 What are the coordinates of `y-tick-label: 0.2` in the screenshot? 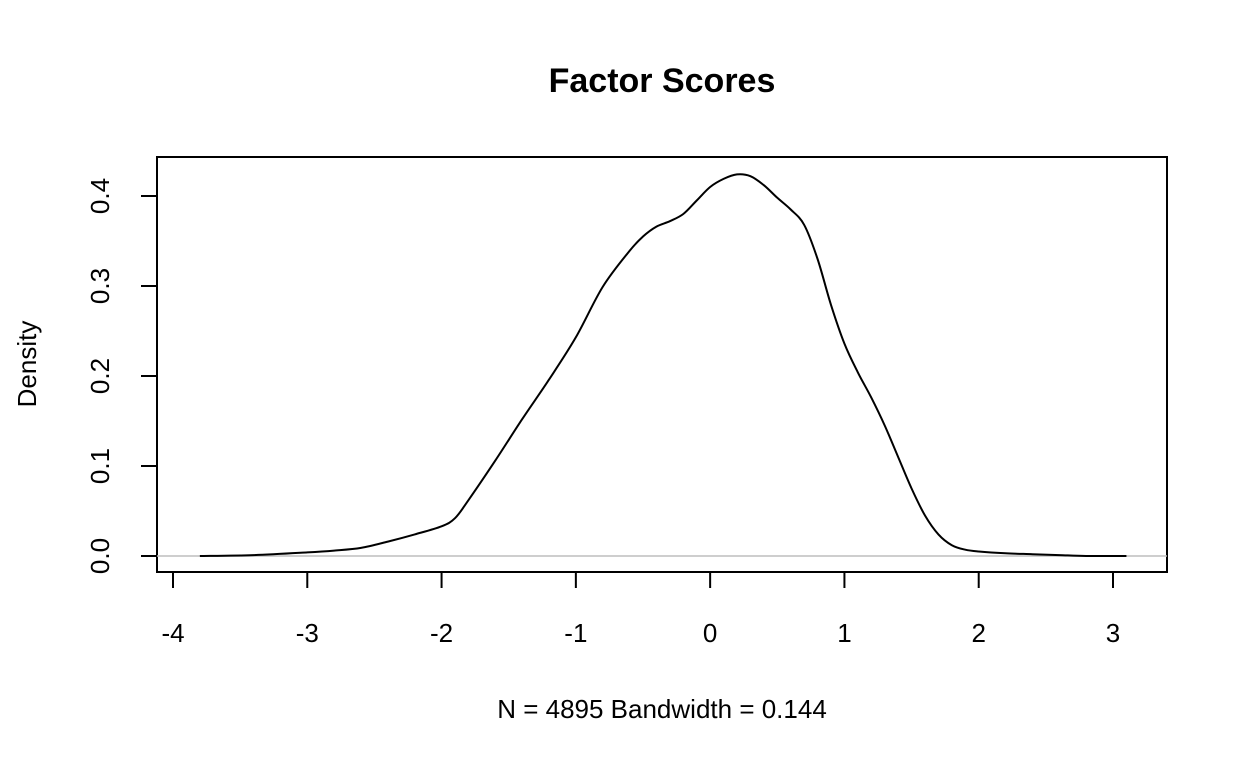 It's located at (100, 376).